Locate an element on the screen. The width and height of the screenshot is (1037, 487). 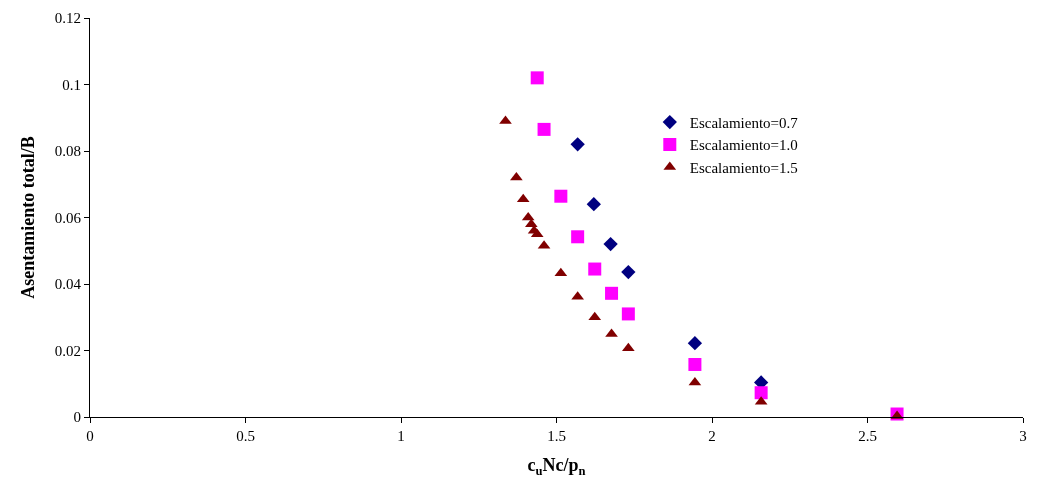
y-tick-label: 0.08 is located at coordinates (67, 151).